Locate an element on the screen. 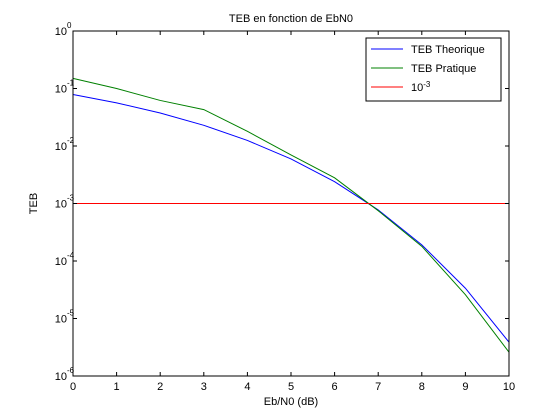  x-tick-label: 3 is located at coordinates (204, 387).